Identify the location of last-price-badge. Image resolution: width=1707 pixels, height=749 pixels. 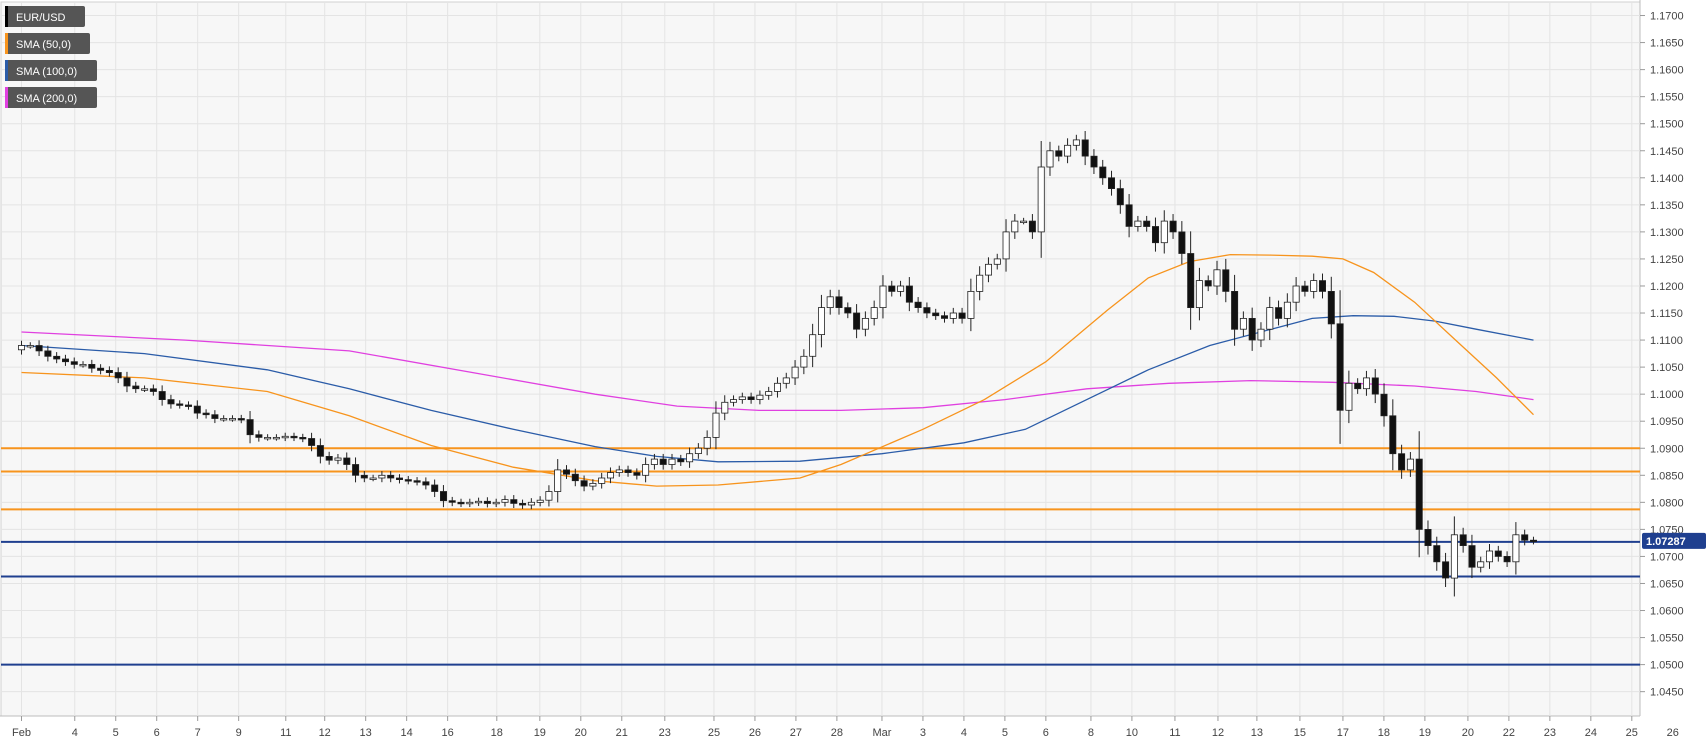
(1674, 540).